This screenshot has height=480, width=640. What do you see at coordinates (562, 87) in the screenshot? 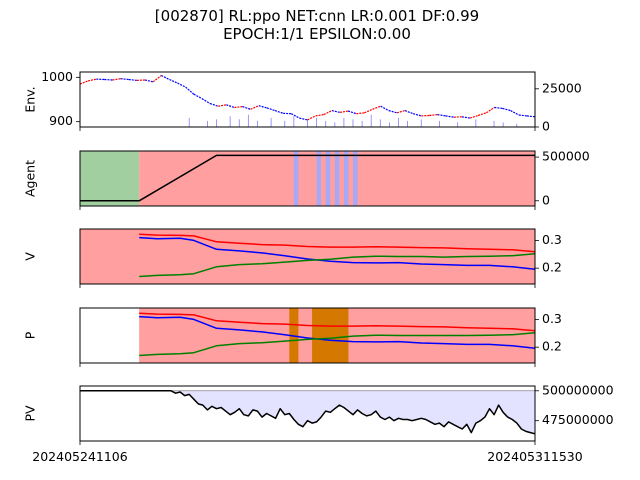
I see `env-right-tick-label: 25000` at bounding box center [562, 87].